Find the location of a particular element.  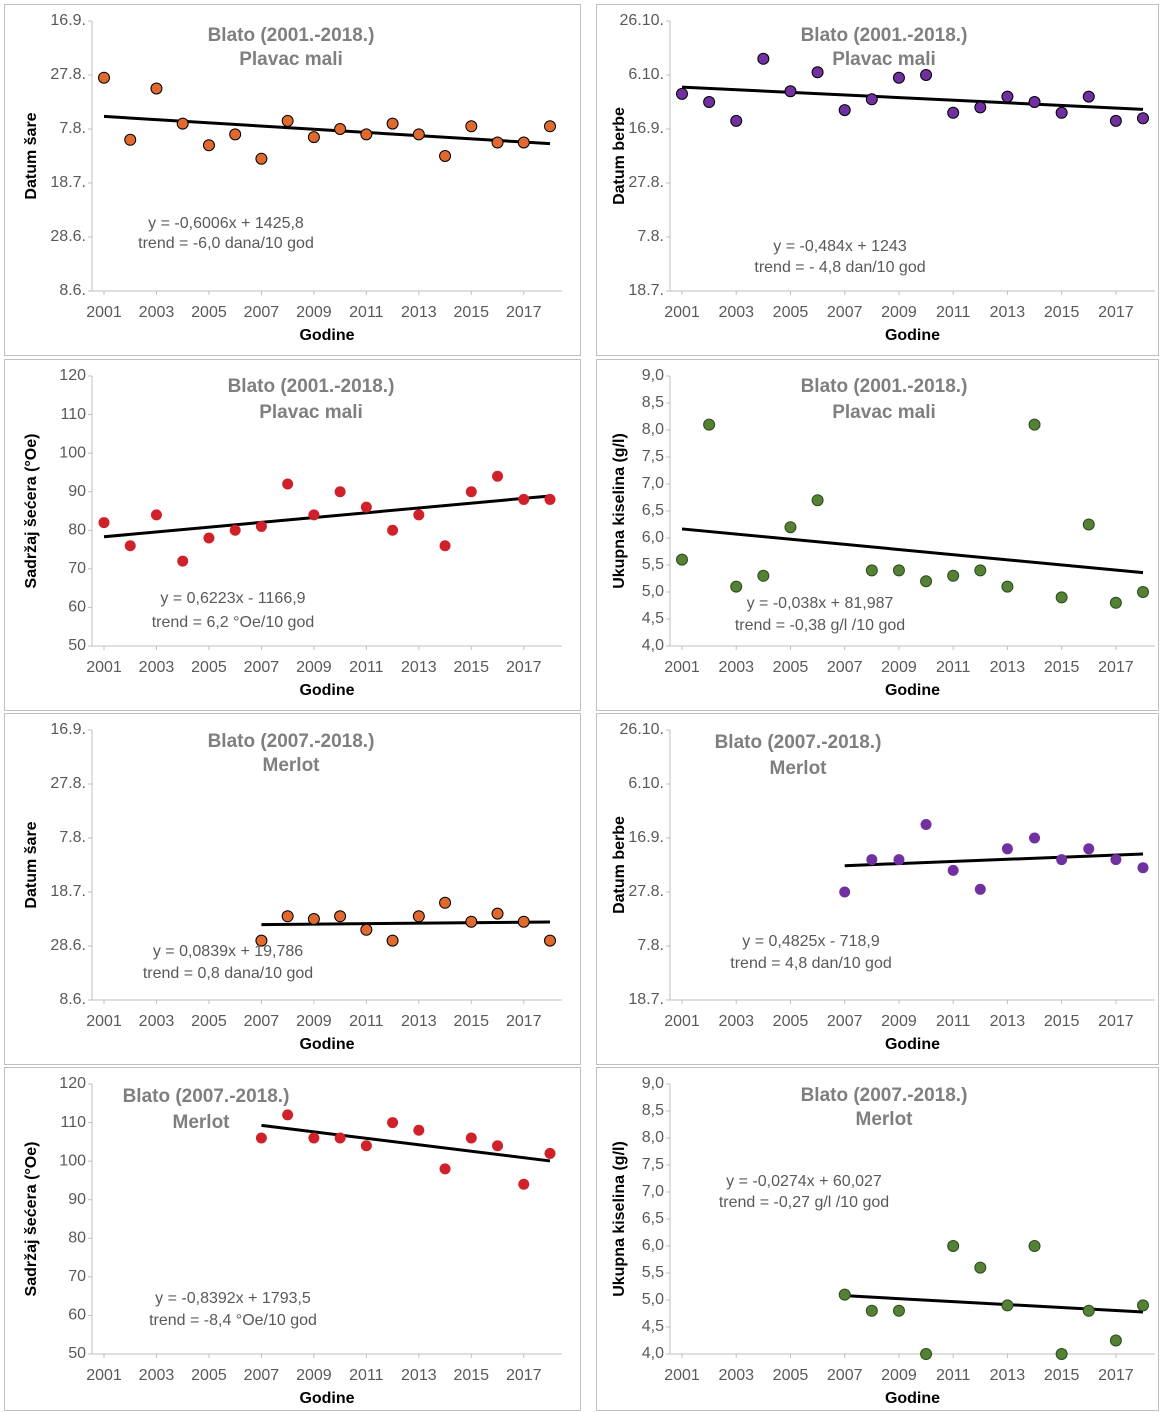

y-tick-label: 90 is located at coordinates (77, 491).